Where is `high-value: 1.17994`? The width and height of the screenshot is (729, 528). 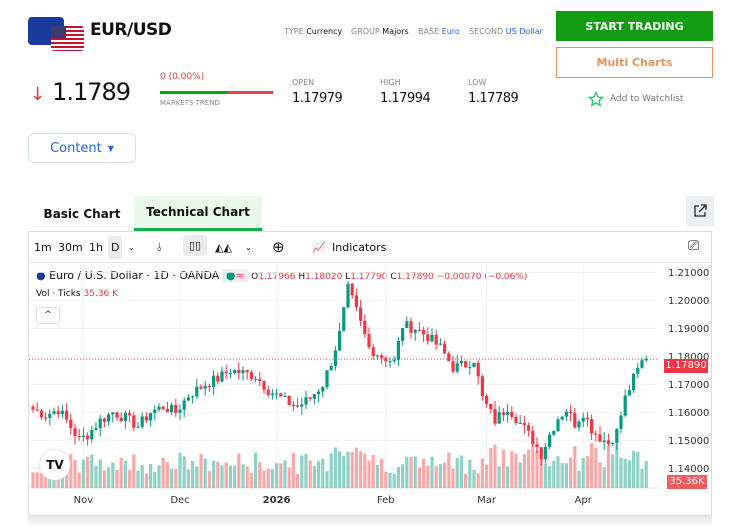 high-value: 1.17994 is located at coordinates (405, 98).